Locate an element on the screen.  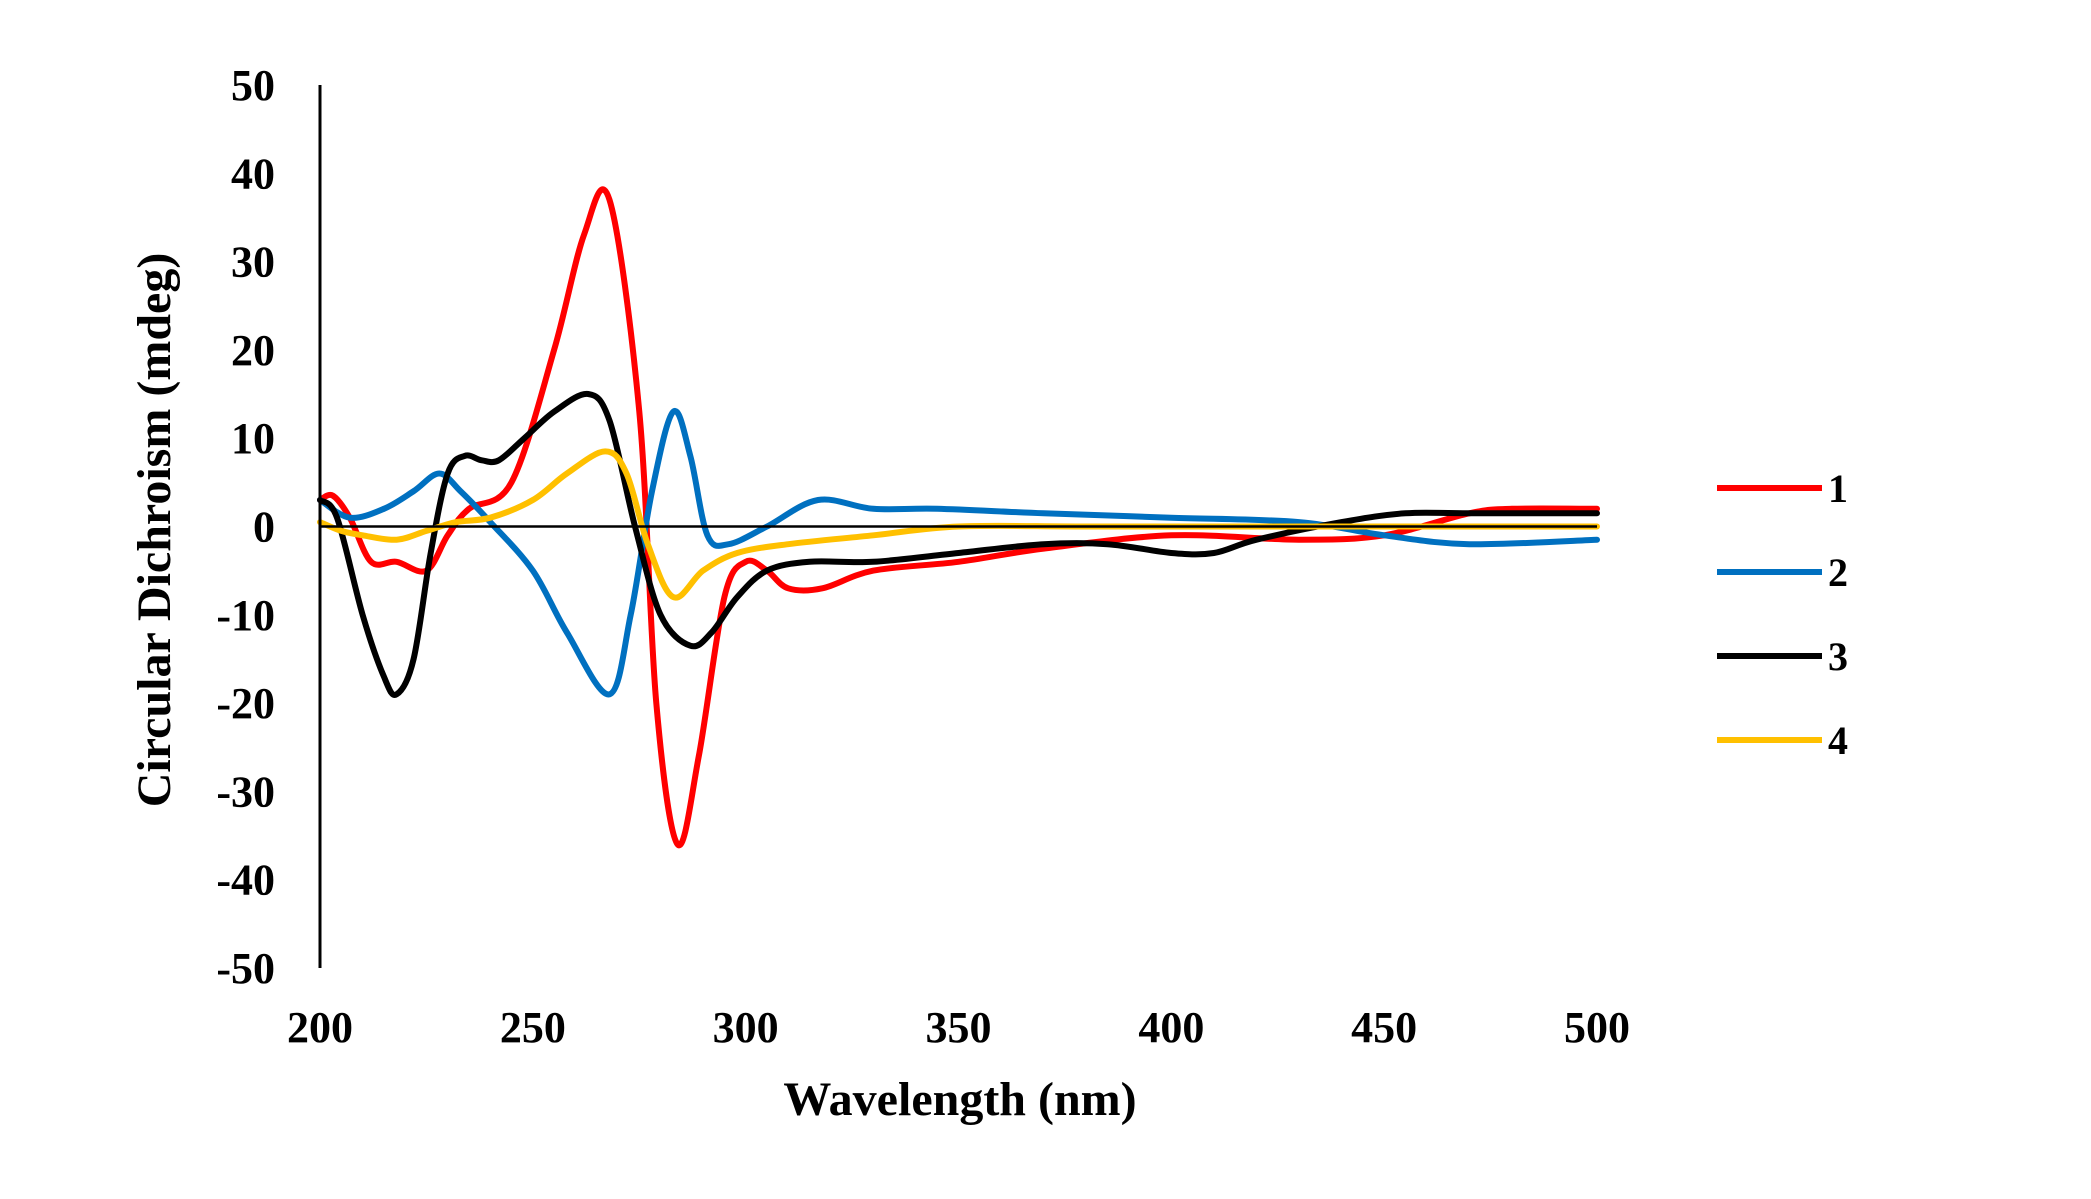
legend-label-2: 2 is located at coordinates (1838, 572).